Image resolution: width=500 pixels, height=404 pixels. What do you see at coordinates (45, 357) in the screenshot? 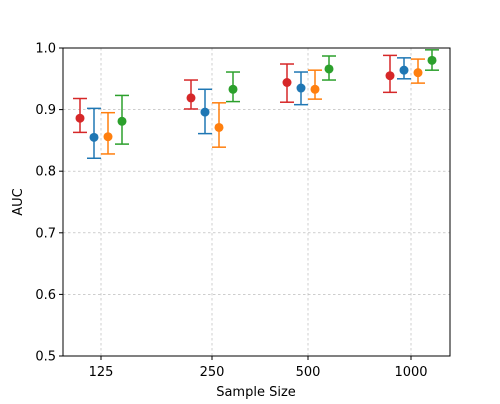
I see `y-tick-label: 0.5` at bounding box center [45, 357].